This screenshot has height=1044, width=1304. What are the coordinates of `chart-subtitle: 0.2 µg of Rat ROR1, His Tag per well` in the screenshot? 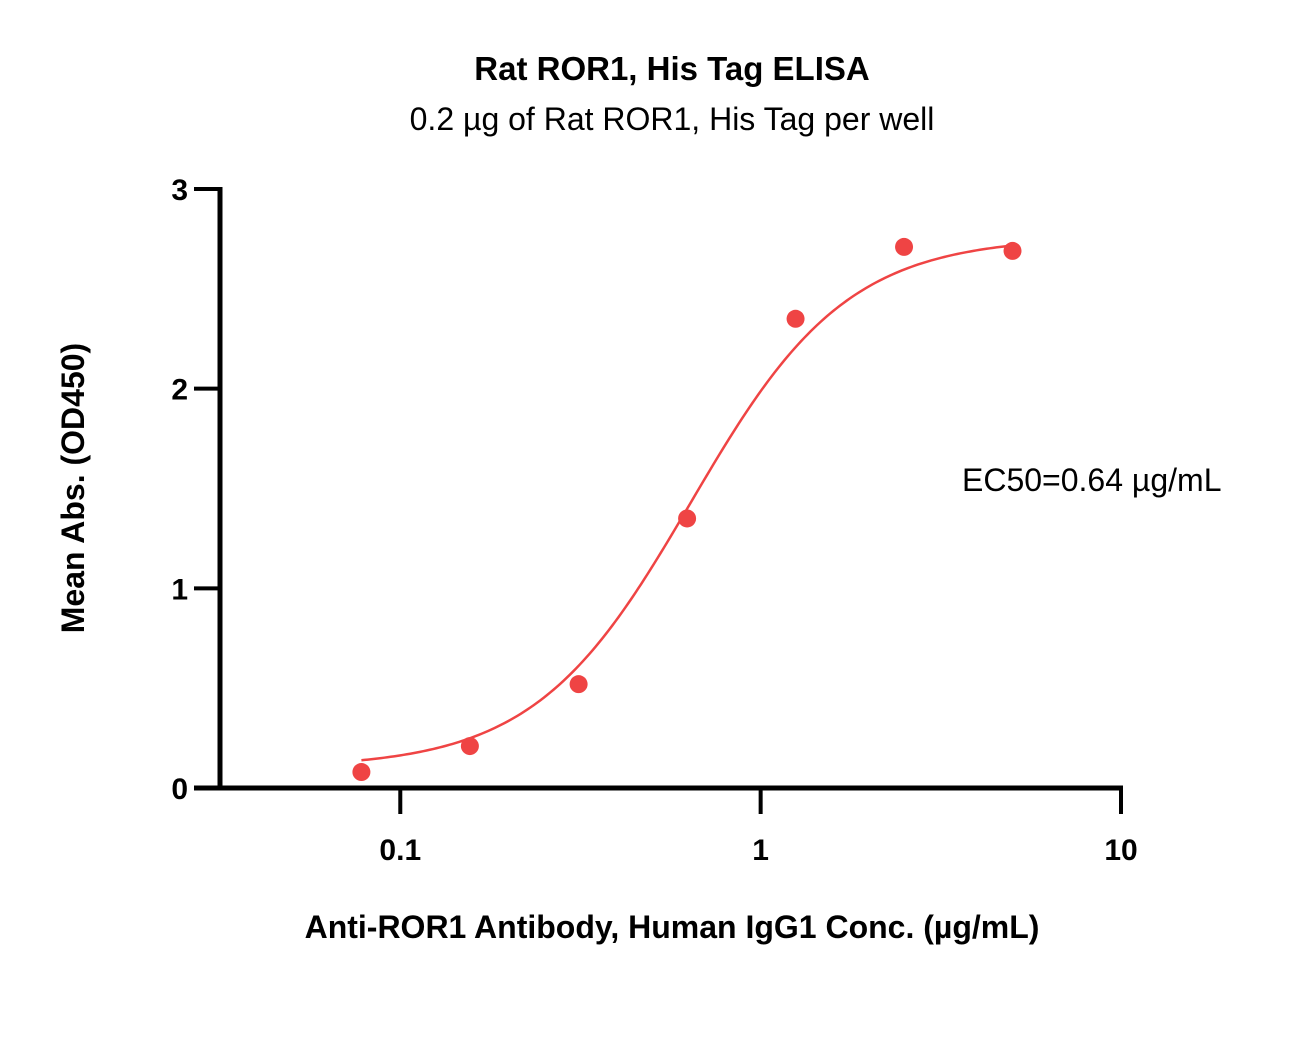 It's located at (672, 119).